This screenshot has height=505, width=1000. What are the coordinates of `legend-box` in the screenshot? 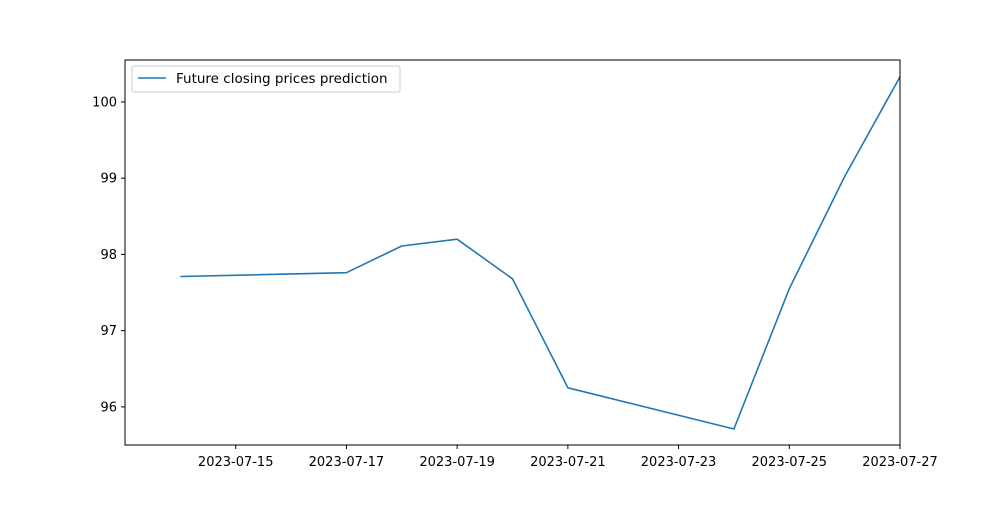 It's located at (266, 79).